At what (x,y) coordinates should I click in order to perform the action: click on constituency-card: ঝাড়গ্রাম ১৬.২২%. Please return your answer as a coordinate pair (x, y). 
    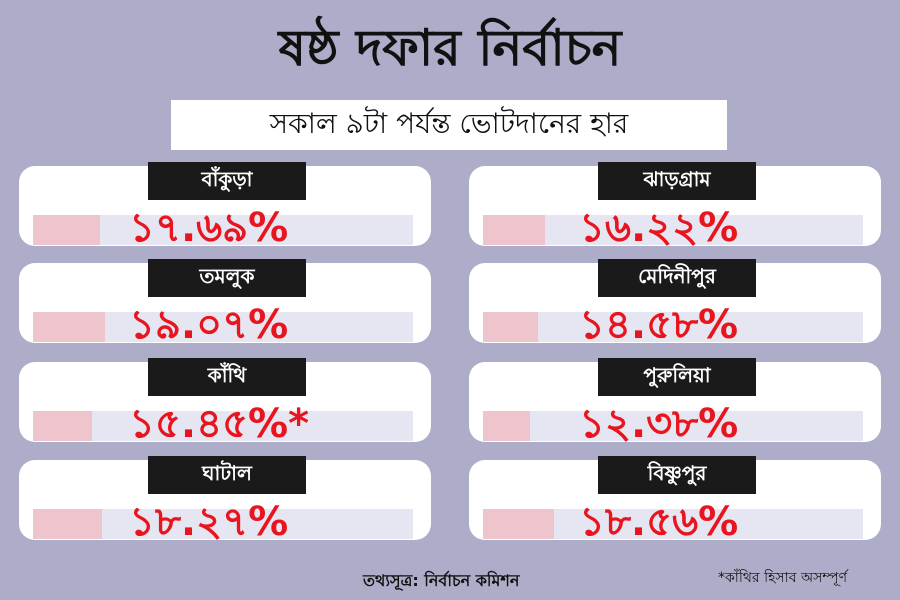
    Looking at the image, I should click on (675, 206).